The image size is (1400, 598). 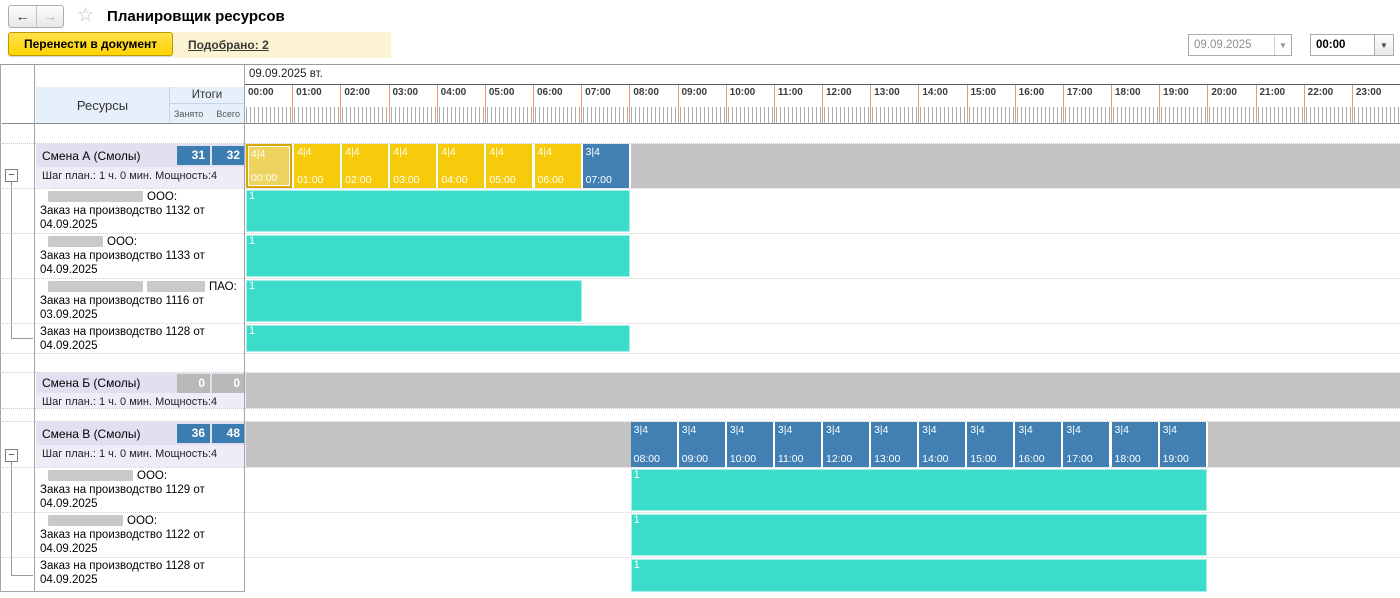 What do you see at coordinates (268, 104) in the screenshot?
I see `hour-cell: 00:00` at bounding box center [268, 104].